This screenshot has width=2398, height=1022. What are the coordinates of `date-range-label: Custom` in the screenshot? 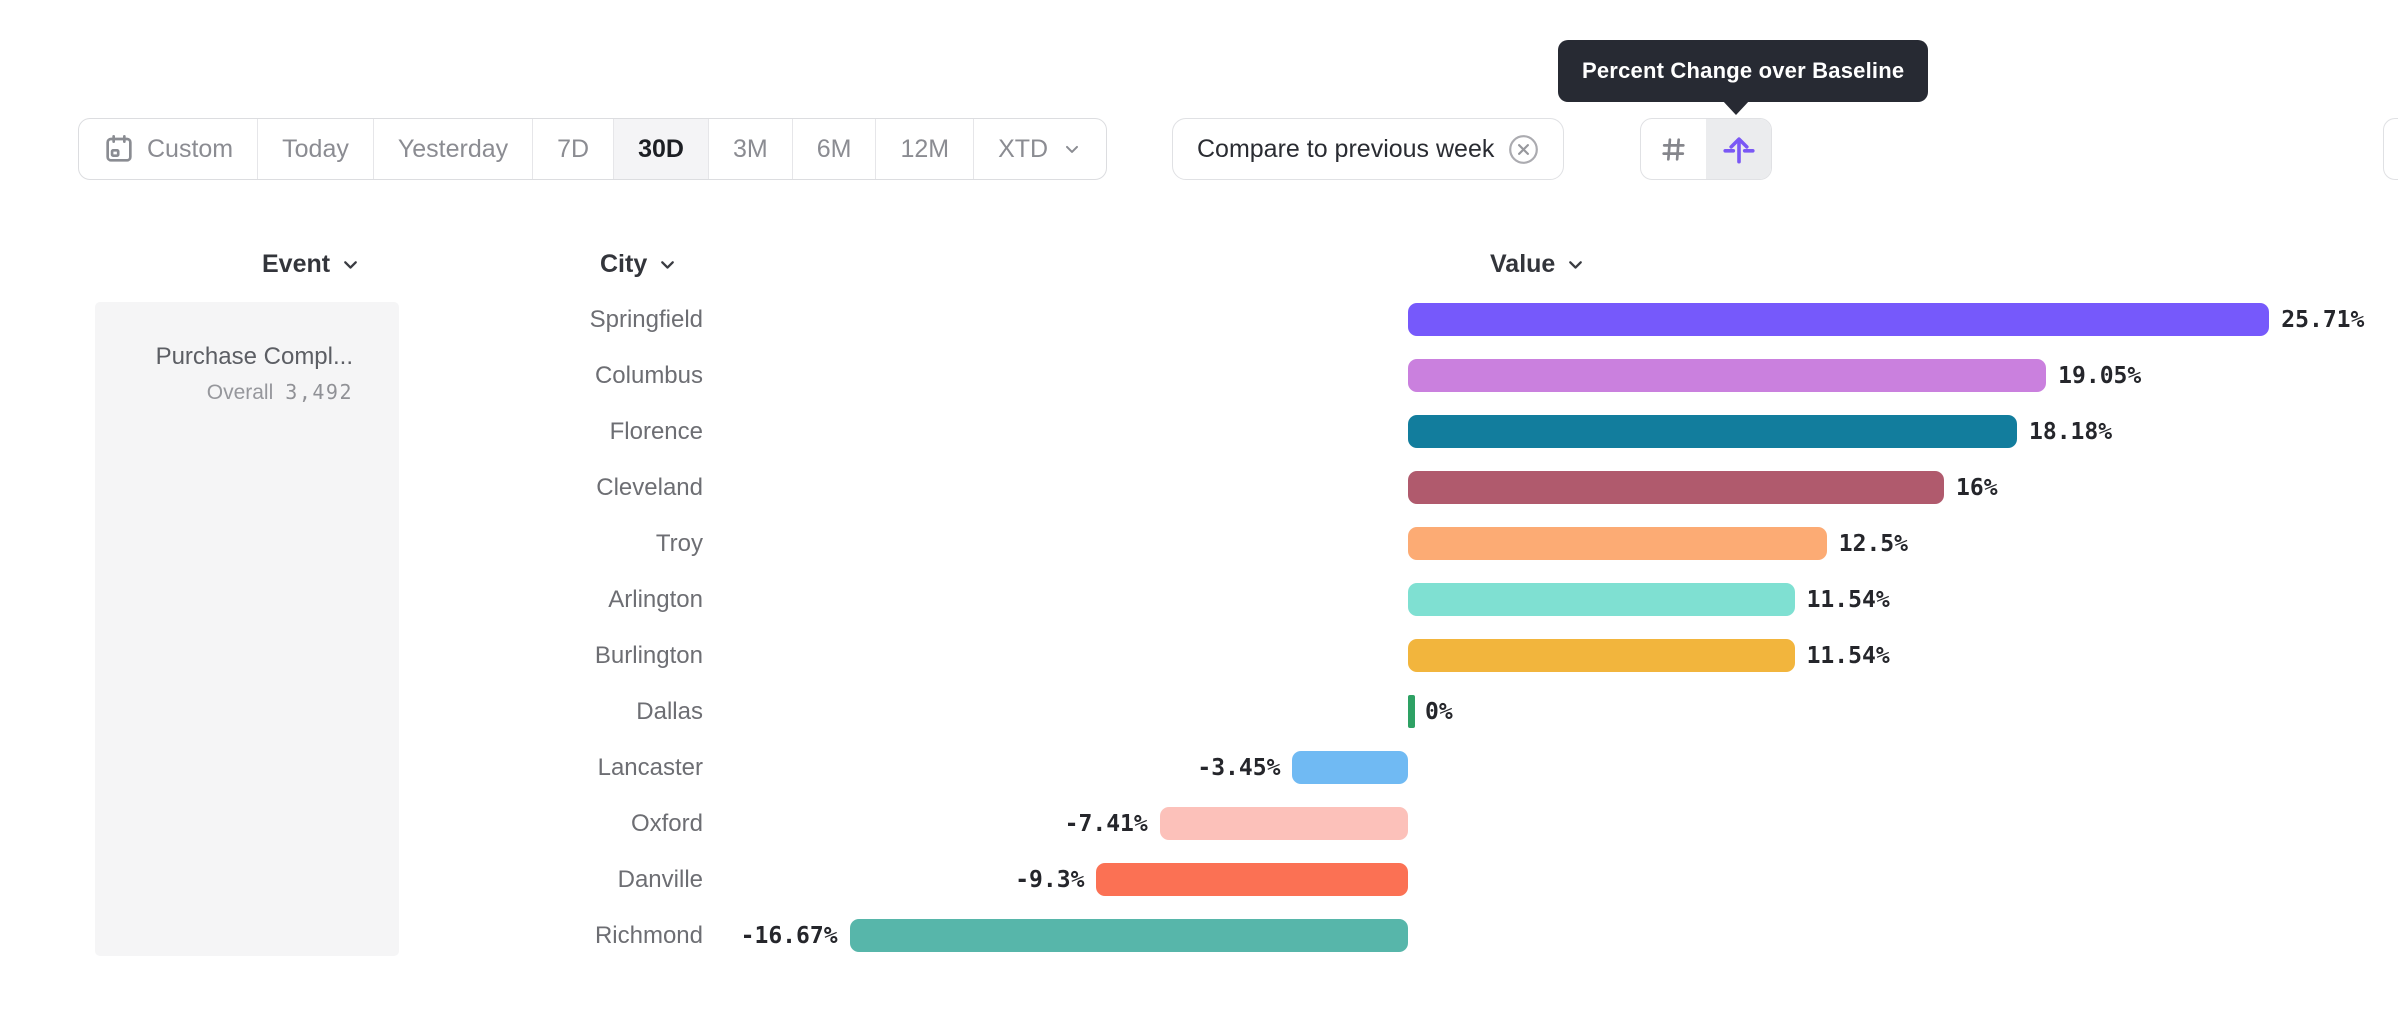 It's located at (190, 148).